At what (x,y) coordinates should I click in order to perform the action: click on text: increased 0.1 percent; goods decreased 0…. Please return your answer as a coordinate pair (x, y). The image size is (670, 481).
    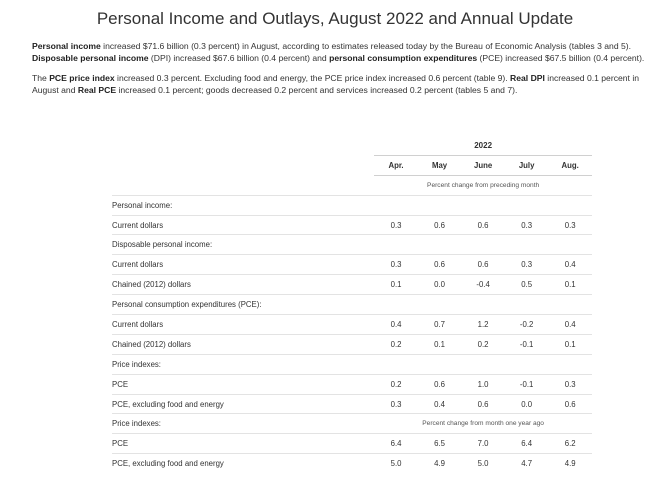
    Looking at the image, I should click on (317, 90).